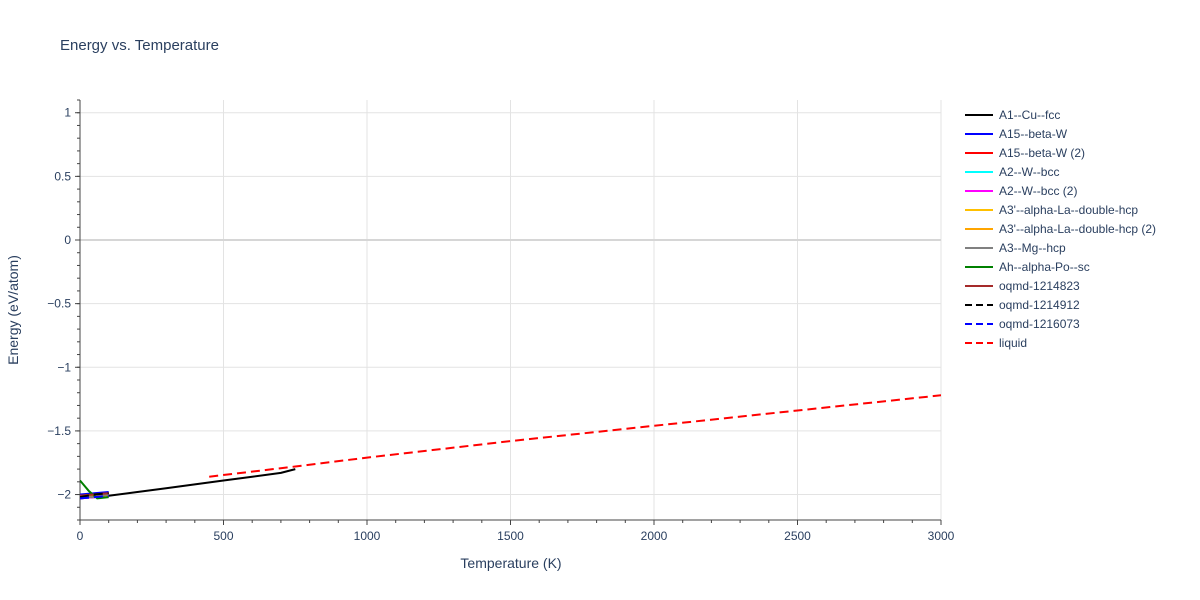 This screenshot has width=1200, height=600. What do you see at coordinates (1039, 305) in the screenshot?
I see `legend-label: oqmd-1214912` at bounding box center [1039, 305].